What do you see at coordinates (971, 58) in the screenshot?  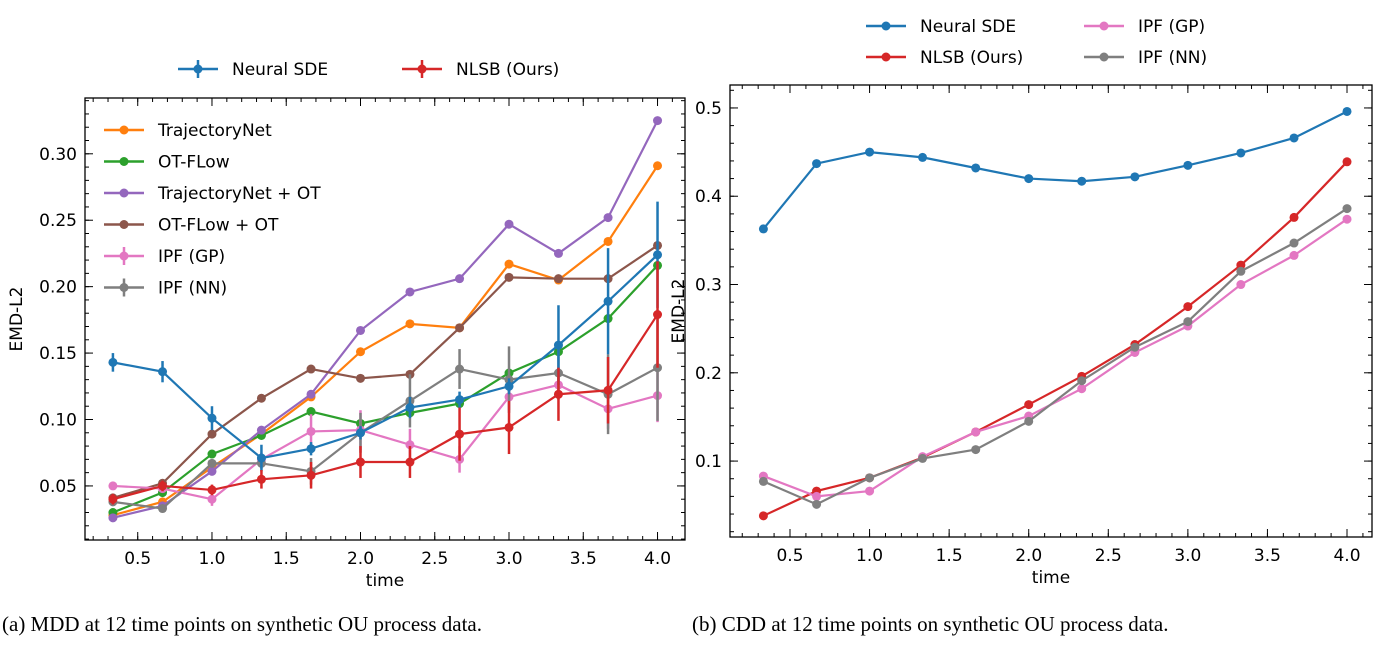 I see `legend-label: NLSB (Ours)` at bounding box center [971, 58].